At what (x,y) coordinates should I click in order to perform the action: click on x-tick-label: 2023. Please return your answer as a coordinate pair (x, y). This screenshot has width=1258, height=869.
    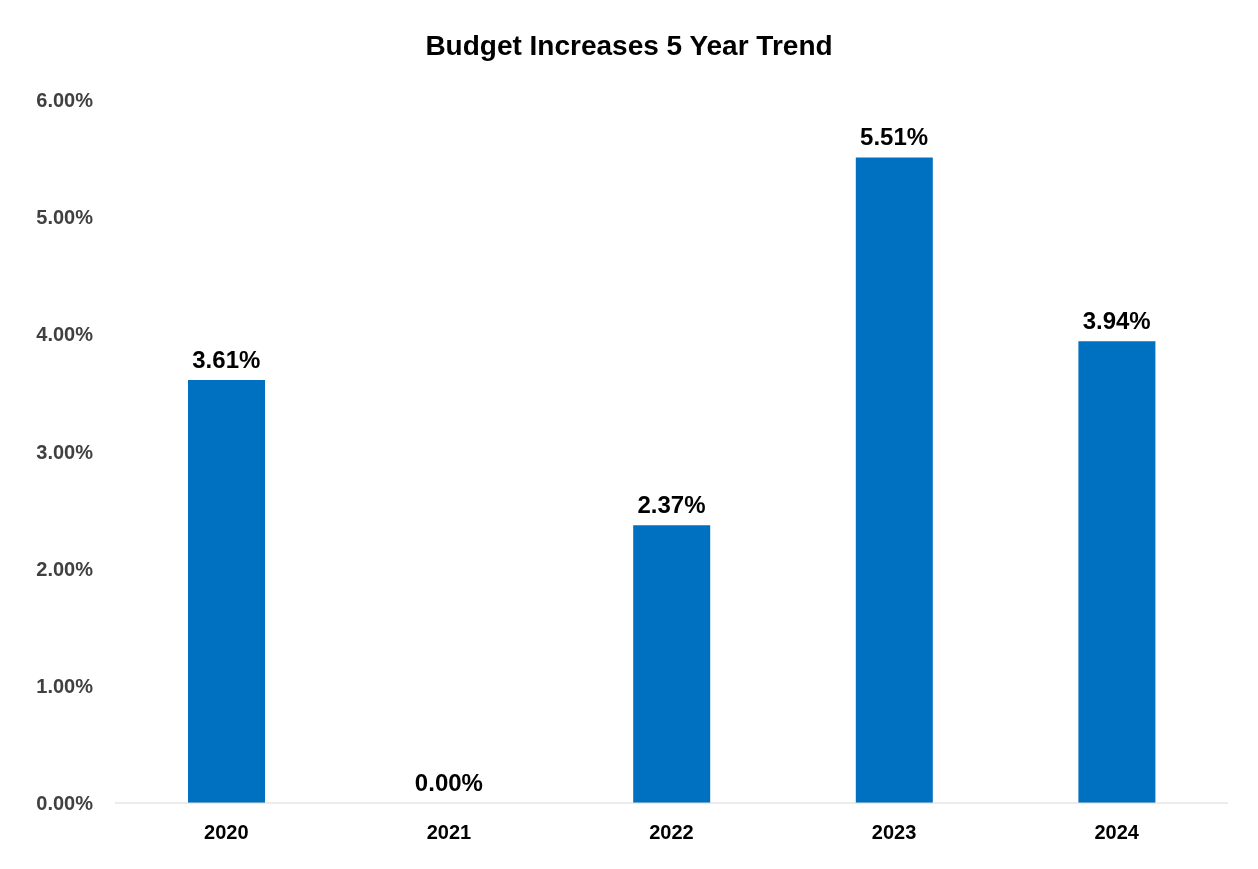
    Looking at the image, I should click on (894, 832).